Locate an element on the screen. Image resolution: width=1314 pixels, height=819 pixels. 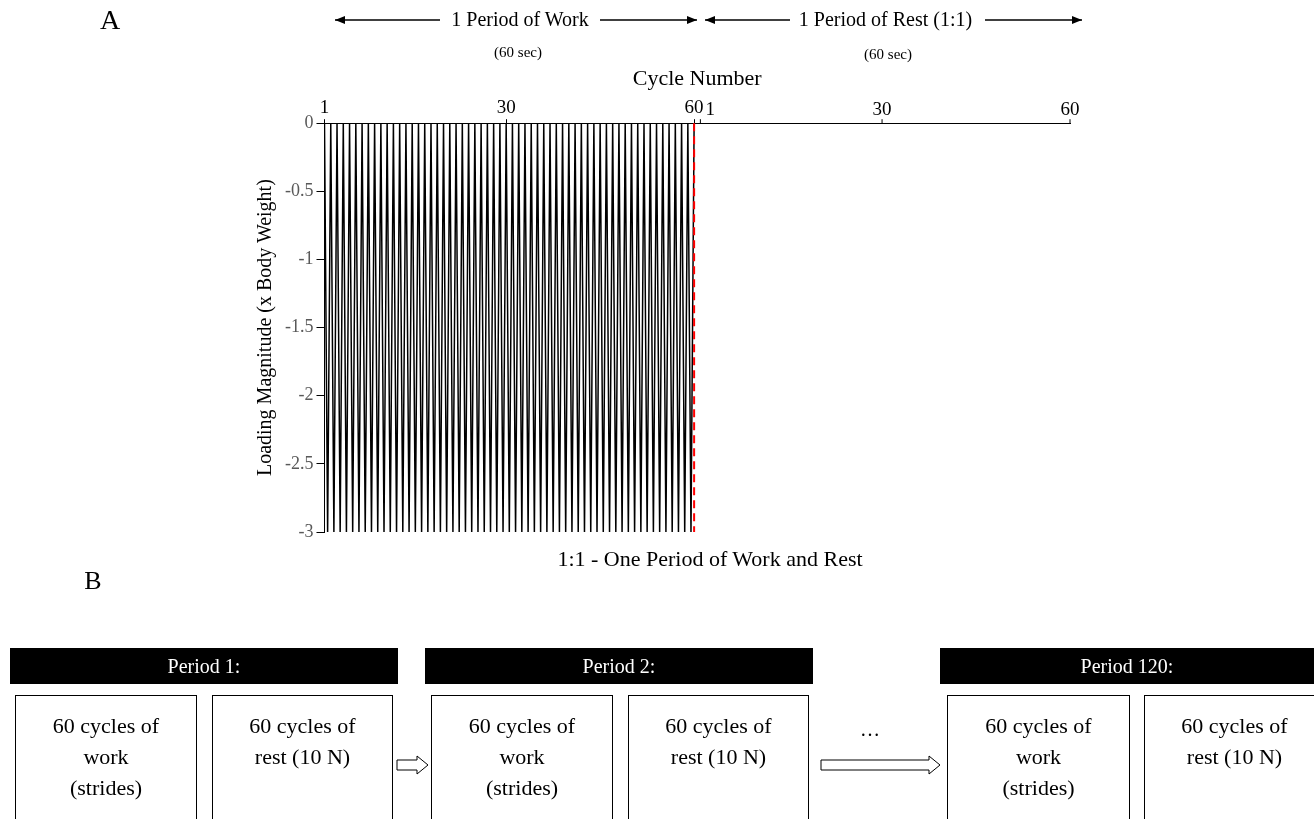
y-tick-label: -1 is located at coordinates (306, 258).